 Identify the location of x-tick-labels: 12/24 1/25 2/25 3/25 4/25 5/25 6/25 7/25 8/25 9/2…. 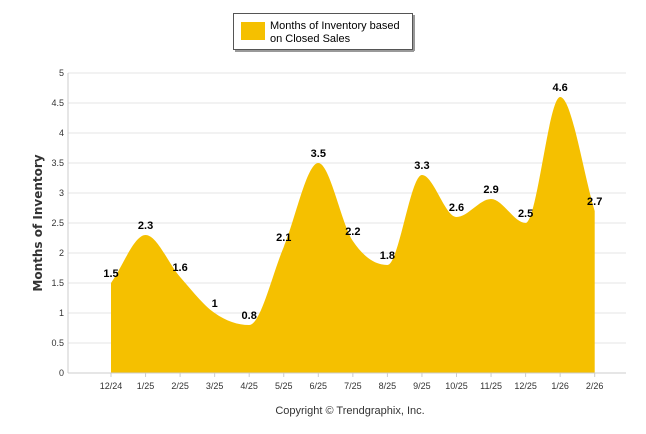
(352, 382).